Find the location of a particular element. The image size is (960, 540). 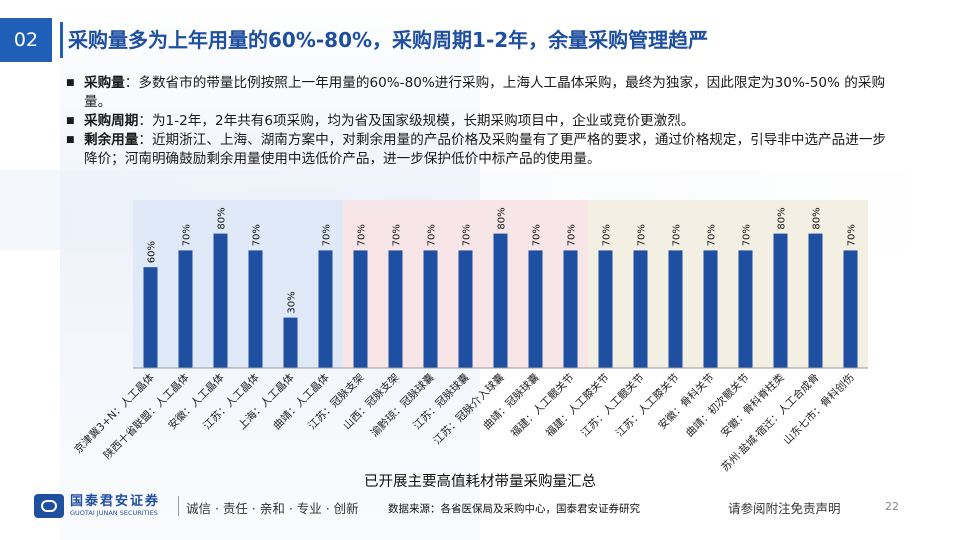

footer-divider is located at coordinates (178, 506).